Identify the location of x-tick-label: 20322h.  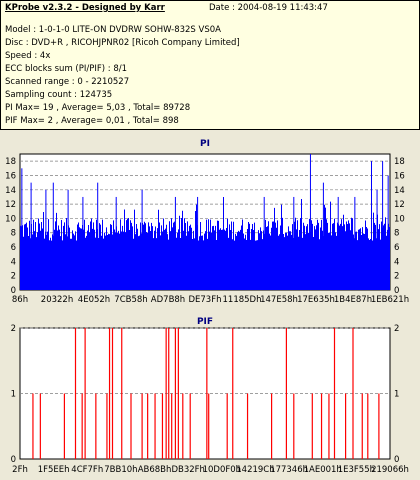
(57, 300).